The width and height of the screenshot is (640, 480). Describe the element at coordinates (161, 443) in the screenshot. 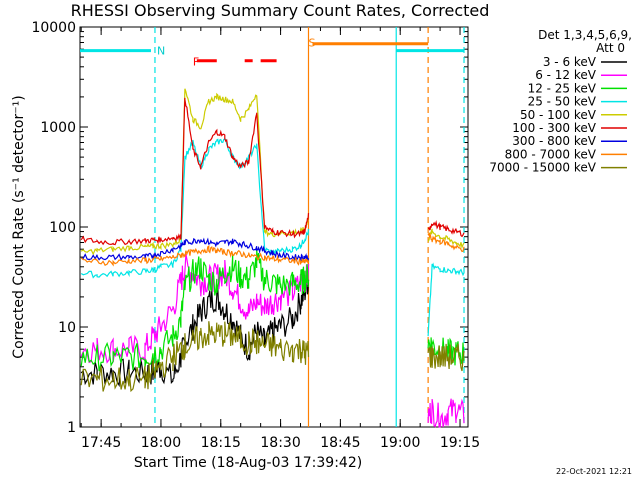

I see `x-tick-label: 18:00` at that location.